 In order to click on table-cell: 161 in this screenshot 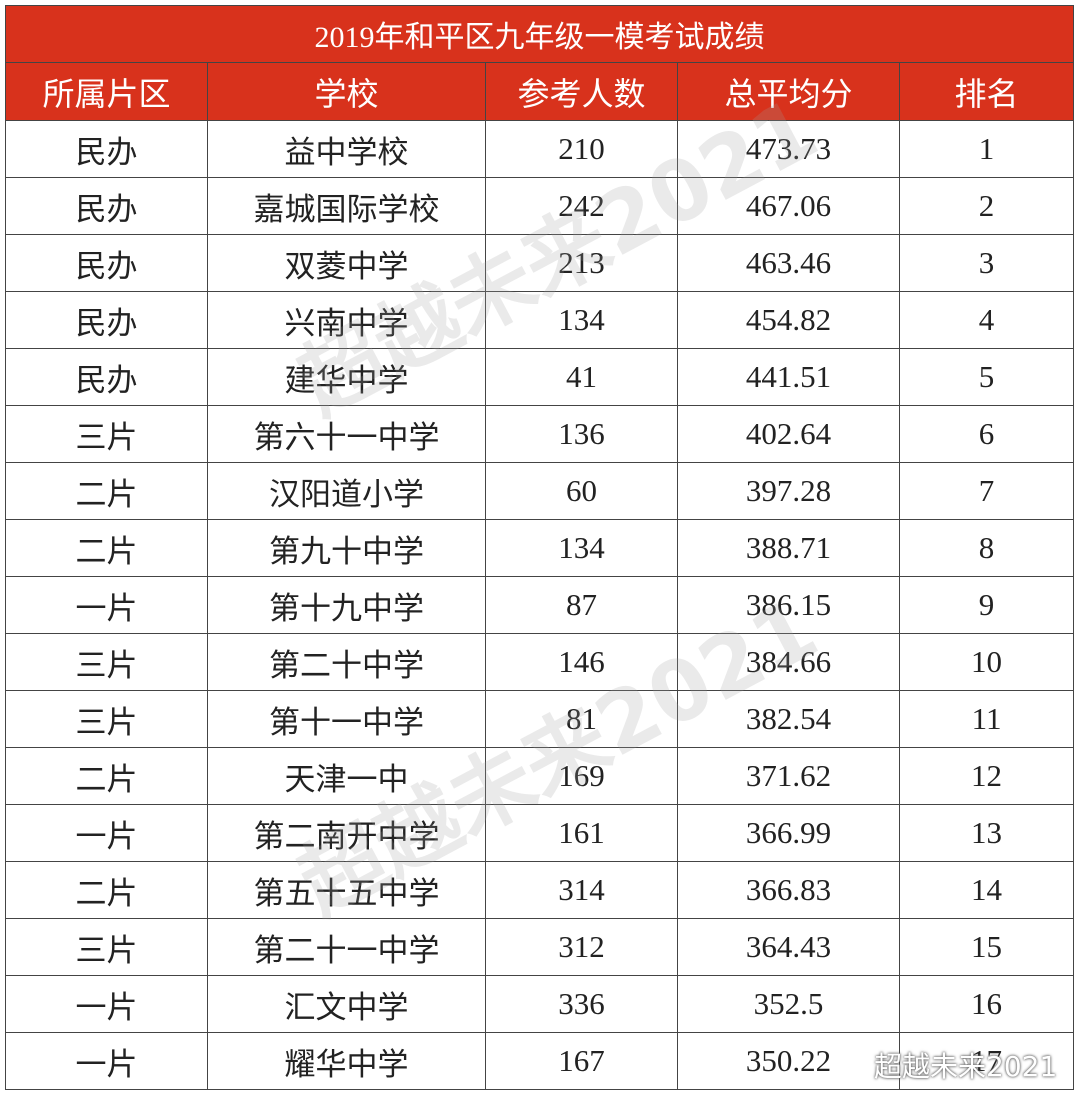, I will do `click(581, 833)`.